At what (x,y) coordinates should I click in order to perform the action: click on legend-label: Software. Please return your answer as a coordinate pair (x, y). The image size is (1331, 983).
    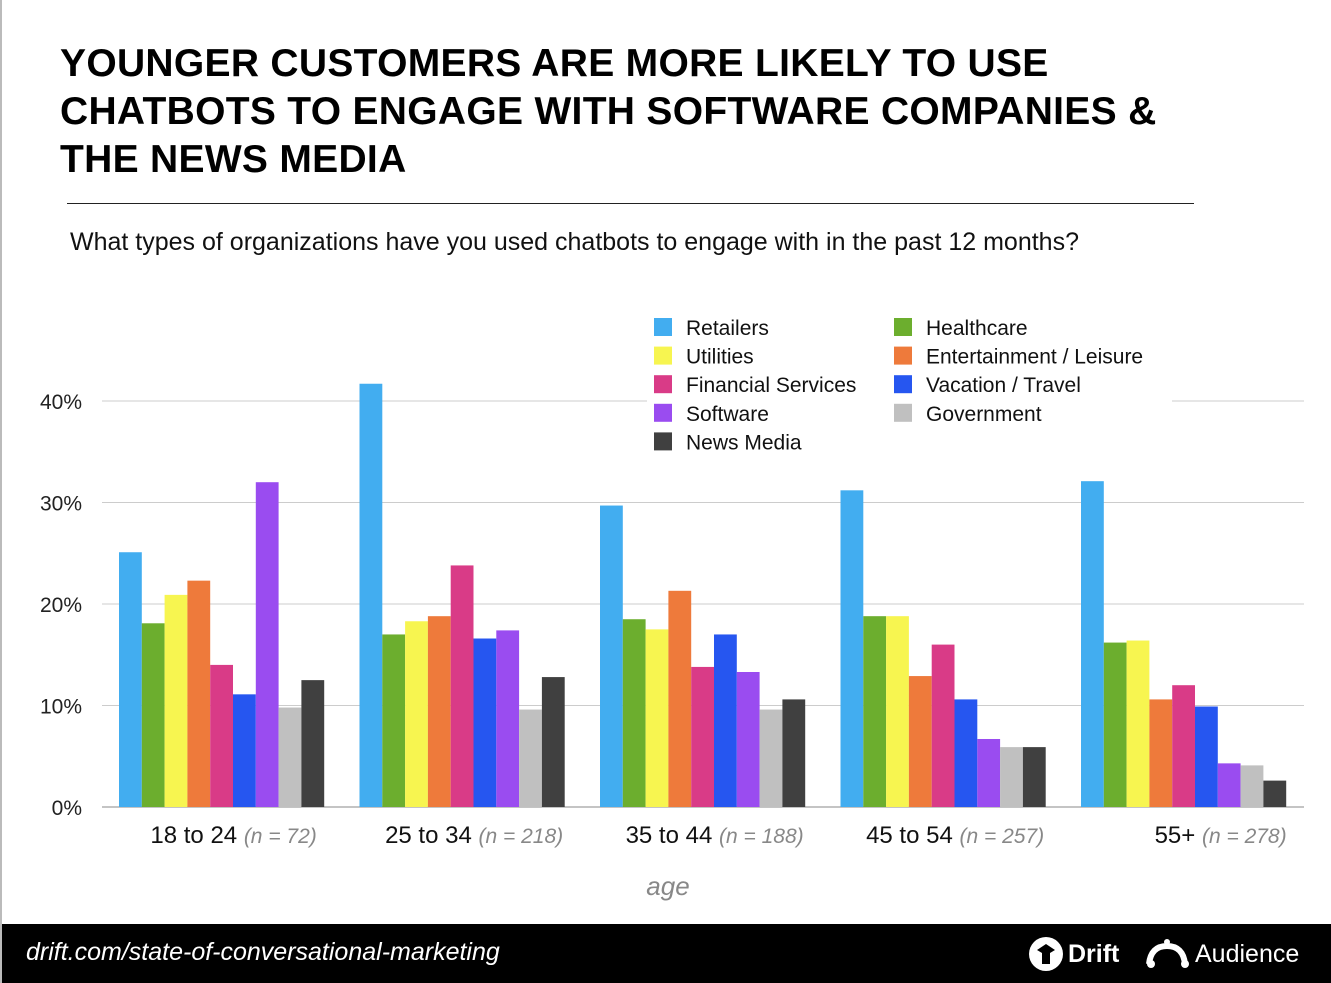
    Looking at the image, I should click on (727, 414).